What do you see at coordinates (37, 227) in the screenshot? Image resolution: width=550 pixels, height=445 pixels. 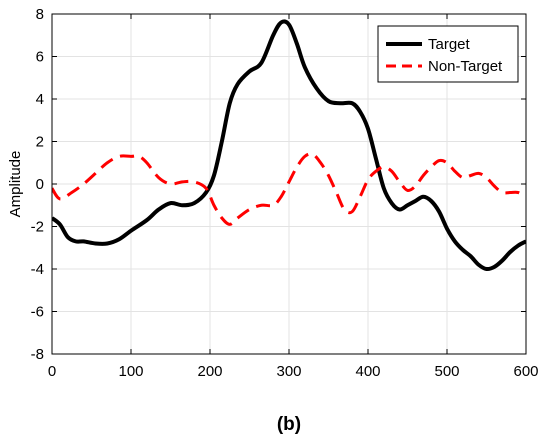 I see `y-tick-label: -2` at bounding box center [37, 227].